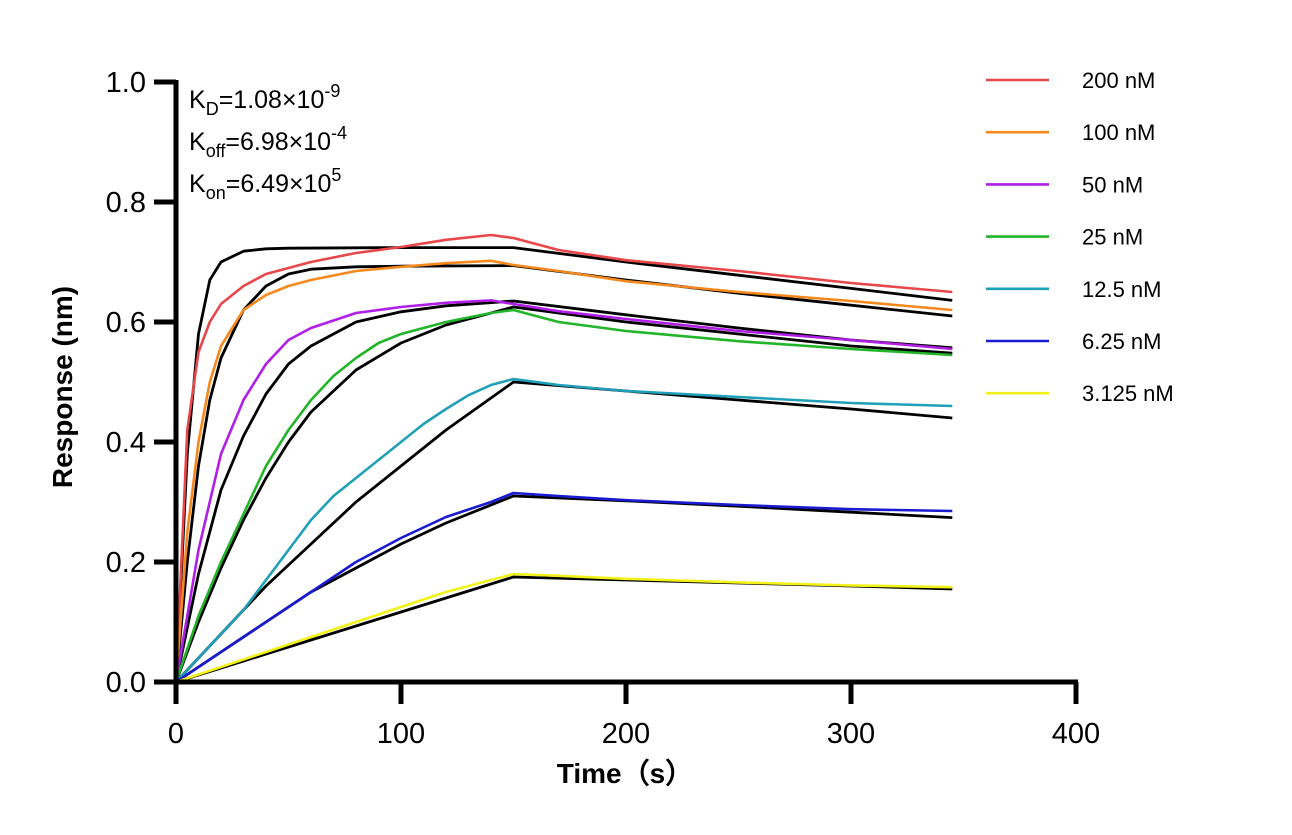  What do you see at coordinates (197, 184) in the screenshot?
I see `kon-symbol: K` at bounding box center [197, 184].